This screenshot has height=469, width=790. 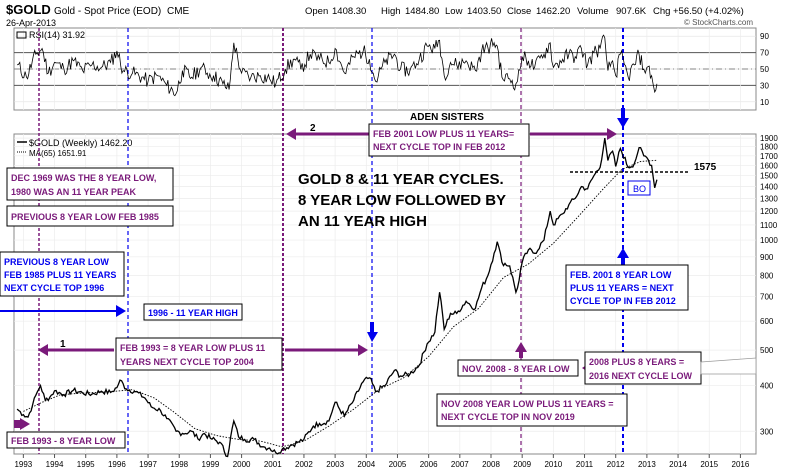 I want to click on volume-value: 907.6K, so click(x=631, y=11).